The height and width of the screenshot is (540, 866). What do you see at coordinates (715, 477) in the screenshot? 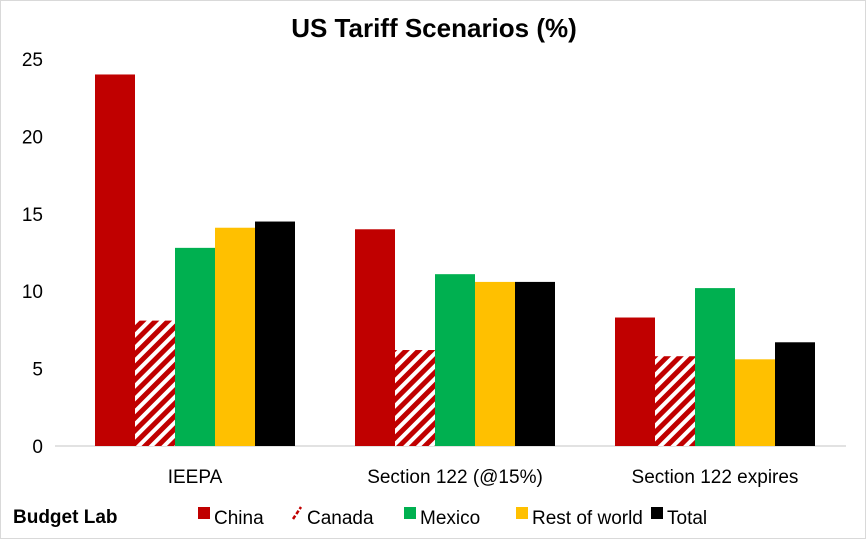
I see `x-tick-label: Section 122 expires` at bounding box center [715, 477].